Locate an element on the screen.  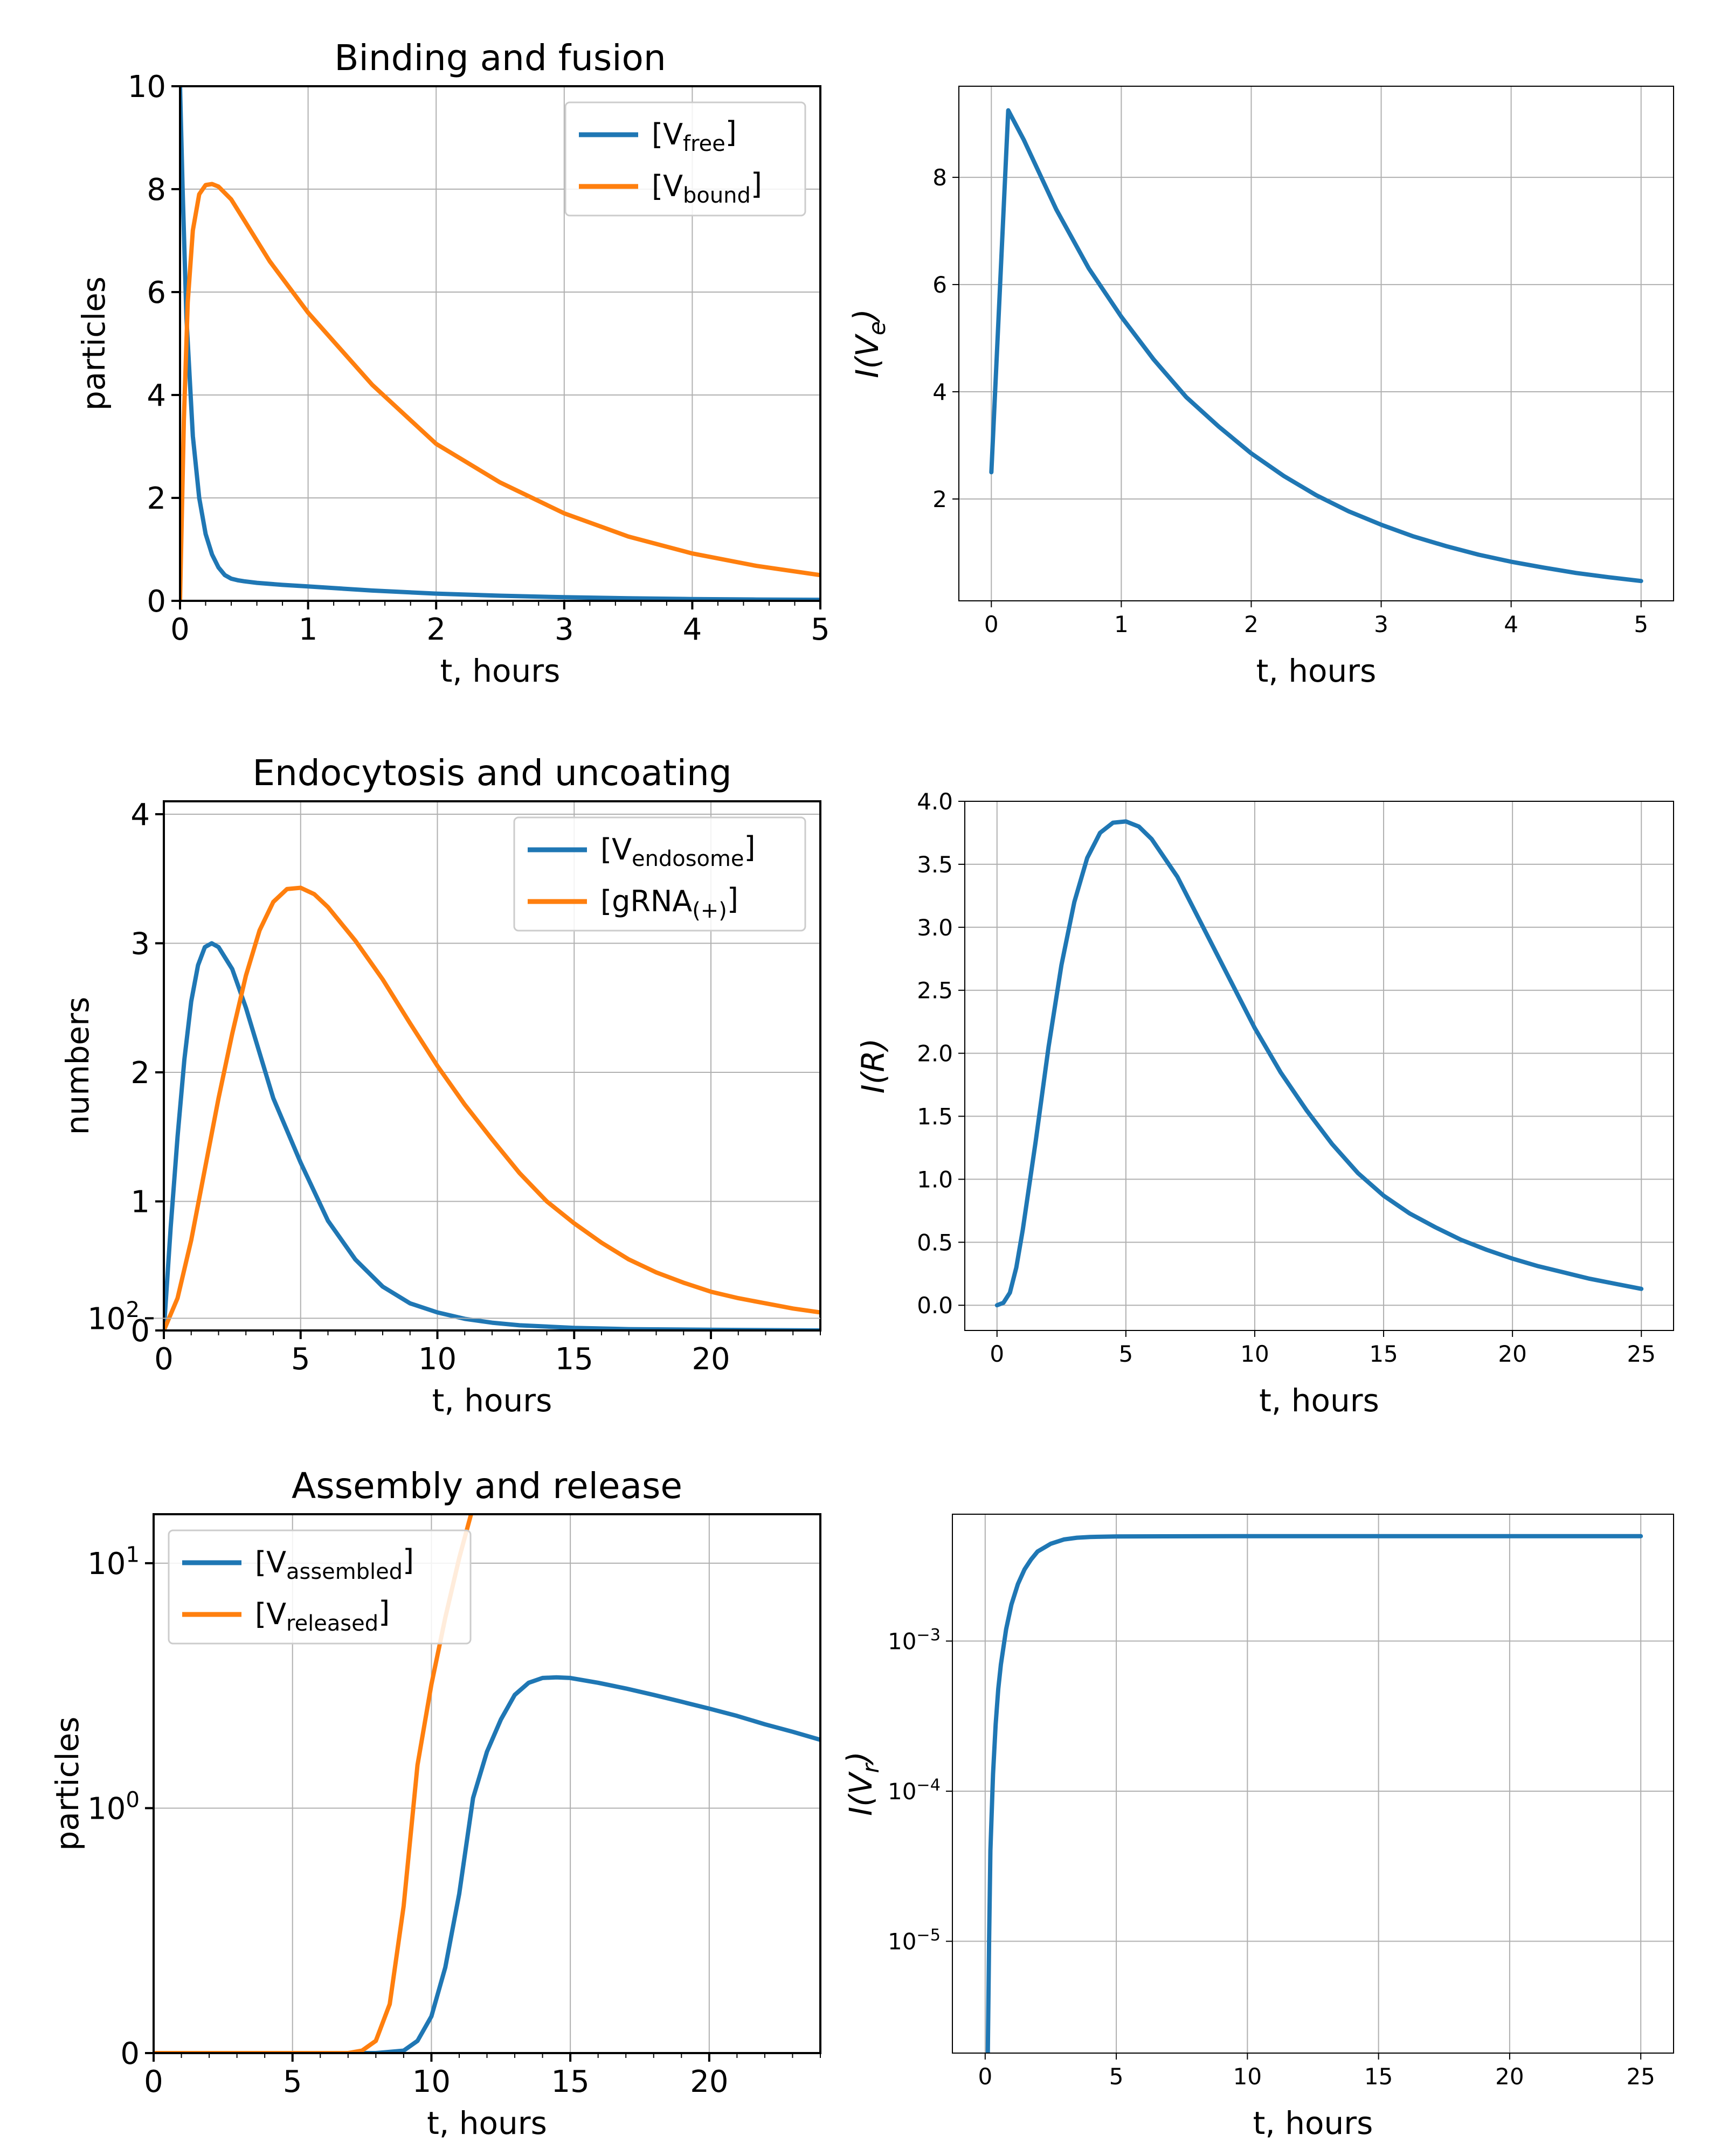
chart-ivr: 0 5 10 15 20 25 10⁻⁵ 10⁻⁴ 10⁻³ t, hours I(Vr) is located at coordinates (1257, 1827).